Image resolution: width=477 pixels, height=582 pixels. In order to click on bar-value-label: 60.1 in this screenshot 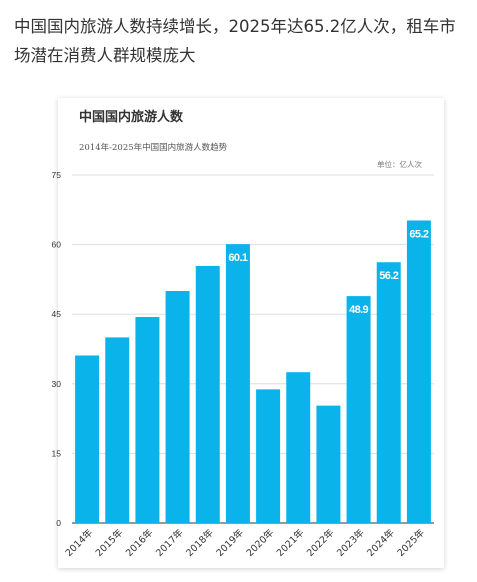, I will do `click(237, 258)`.